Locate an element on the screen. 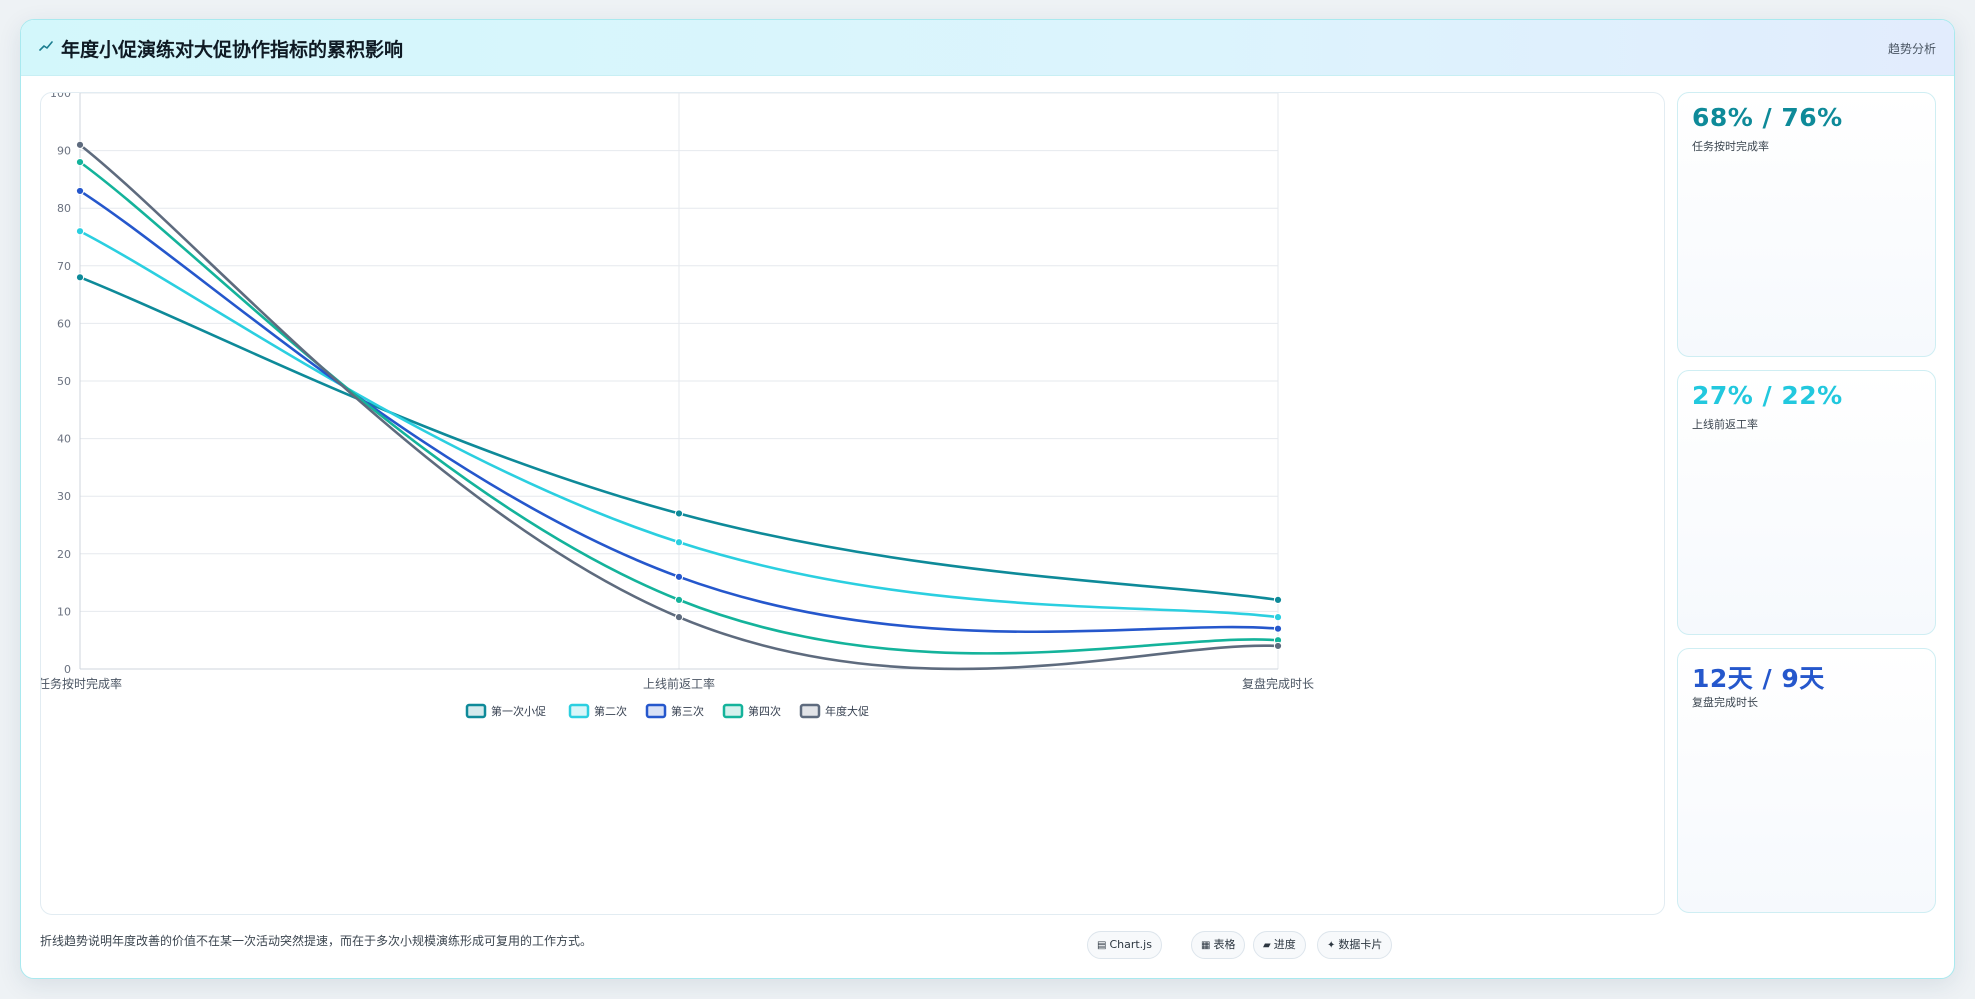 The image size is (1975, 999). y-tick-label: 100 is located at coordinates (60, 96).